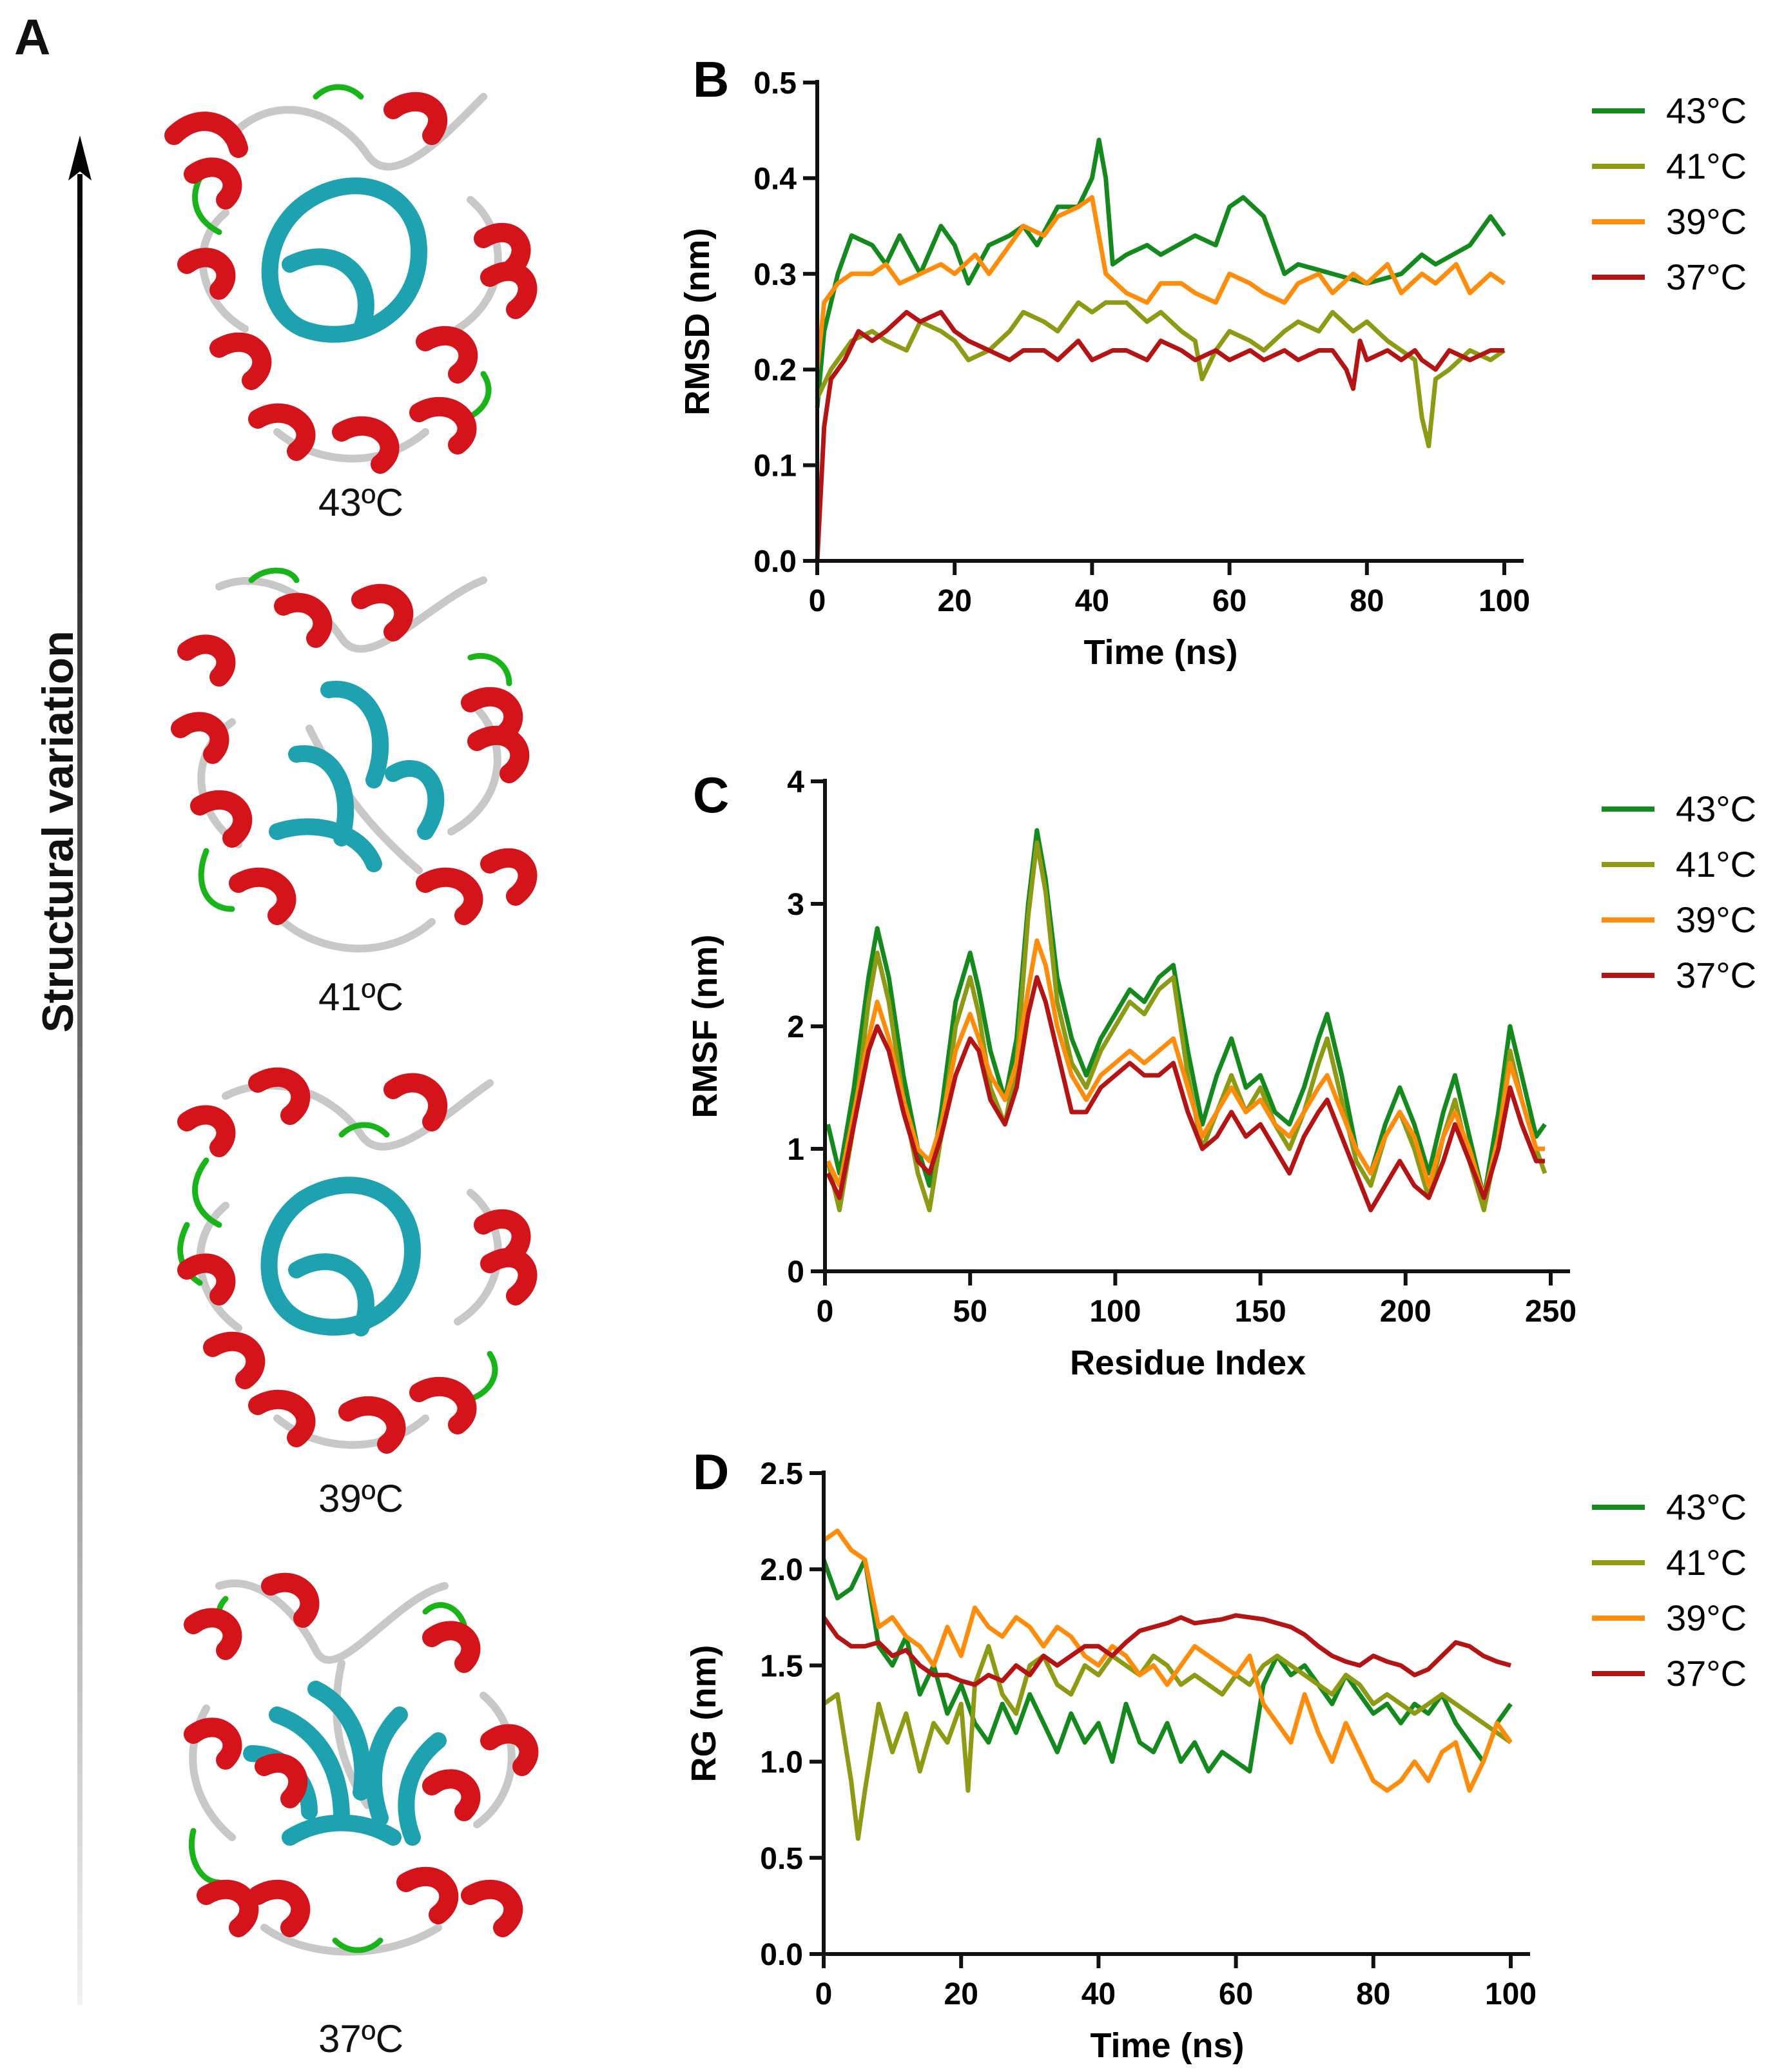  I want to click on y-axis-title: RMSF (nm), so click(705, 1027).